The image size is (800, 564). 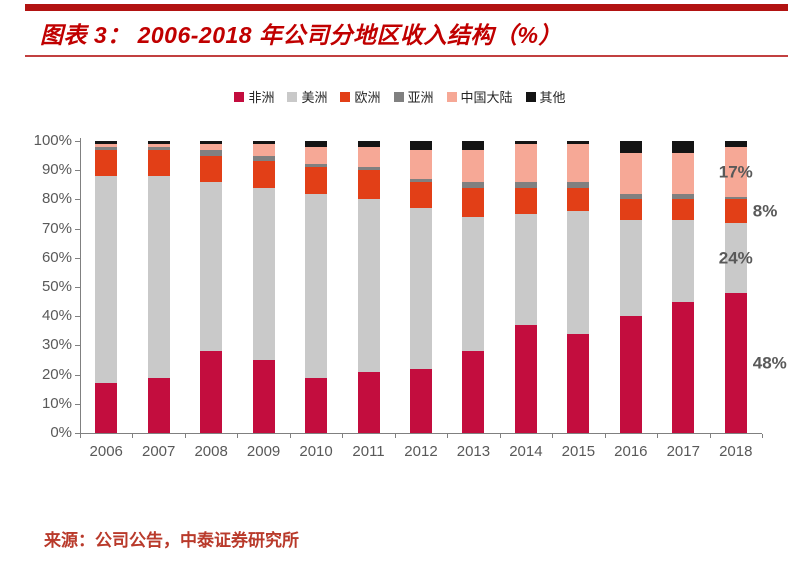 What do you see at coordinates (106, 148) in the screenshot?
I see `bar-2006-asia` at bounding box center [106, 148].